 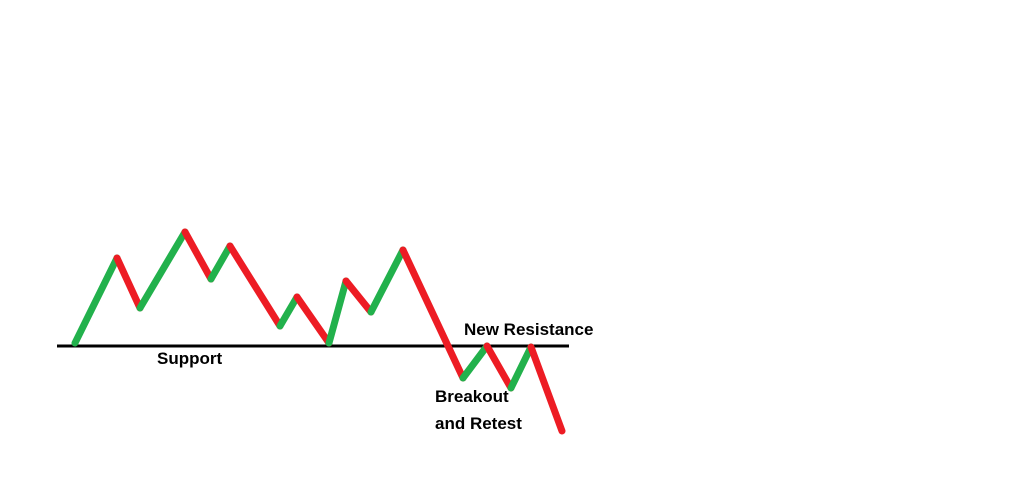 I want to click on breakout-label-line1: Breakout, so click(x=472, y=396).